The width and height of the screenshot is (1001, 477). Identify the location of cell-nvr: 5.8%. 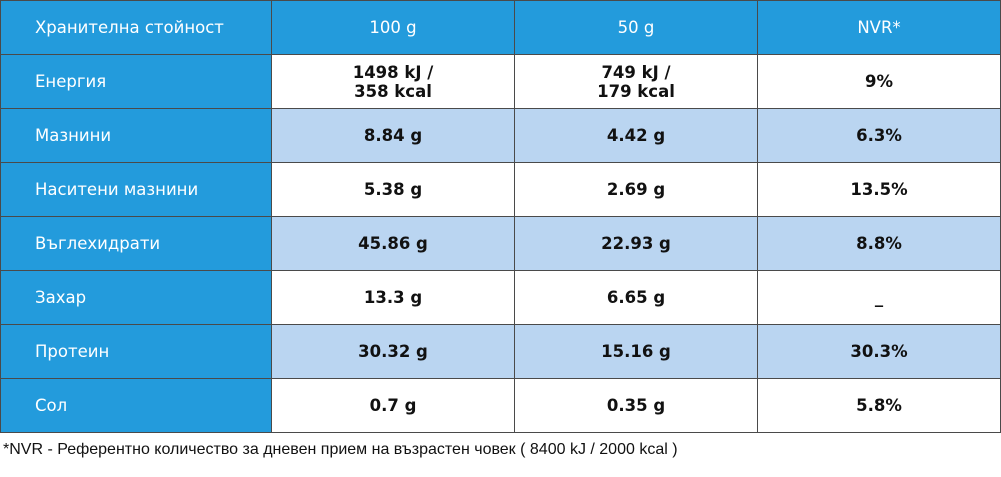
(879, 405).